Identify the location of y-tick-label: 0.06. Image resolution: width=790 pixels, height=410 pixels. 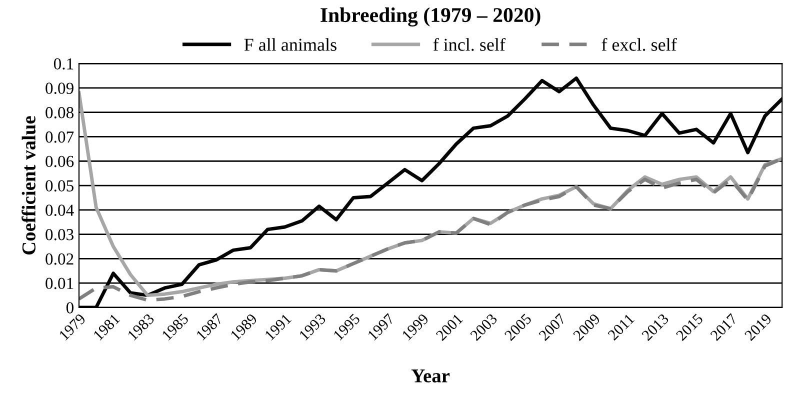
(60, 162).